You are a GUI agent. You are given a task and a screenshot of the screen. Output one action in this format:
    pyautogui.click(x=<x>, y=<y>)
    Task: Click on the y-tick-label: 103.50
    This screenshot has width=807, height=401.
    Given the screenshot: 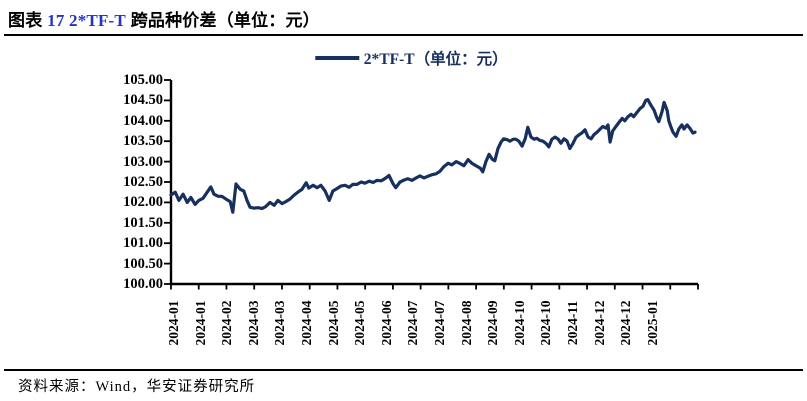 What is the action you would take?
    pyautogui.click(x=143, y=141)
    